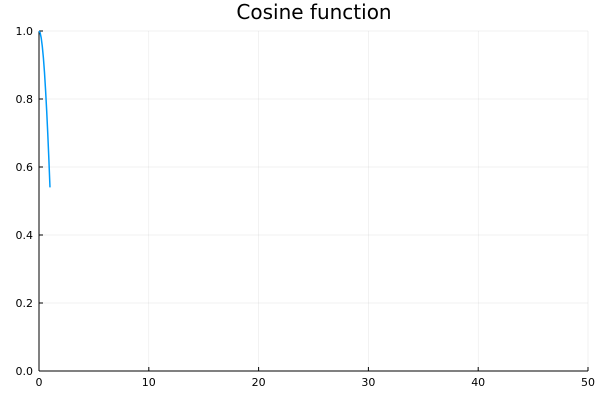 This screenshot has height=400, width=600. Describe the element at coordinates (478, 382) in the screenshot. I see `x-tick-label-4: 40` at that location.